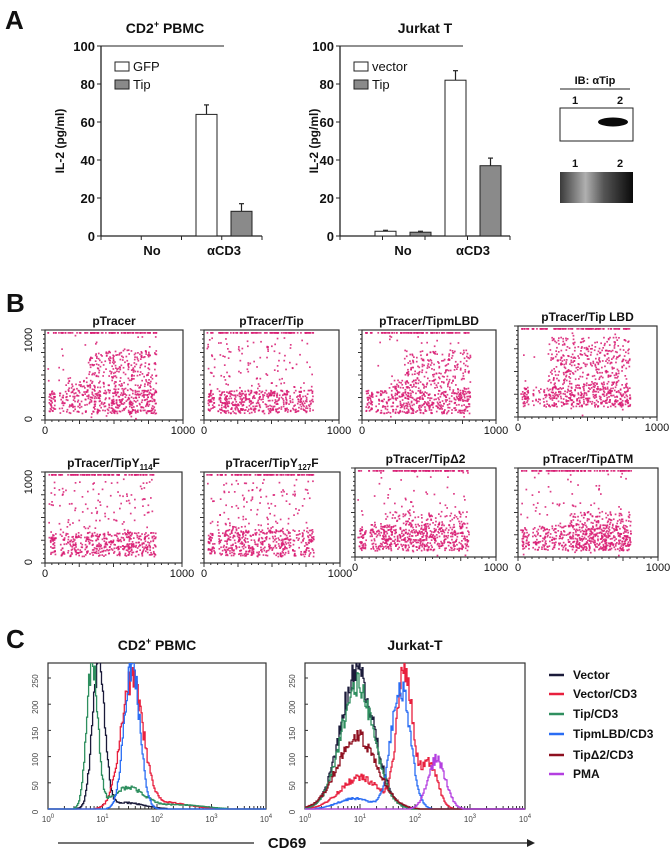 The image size is (670, 853). I want to click on title-text: F, so click(314, 463).